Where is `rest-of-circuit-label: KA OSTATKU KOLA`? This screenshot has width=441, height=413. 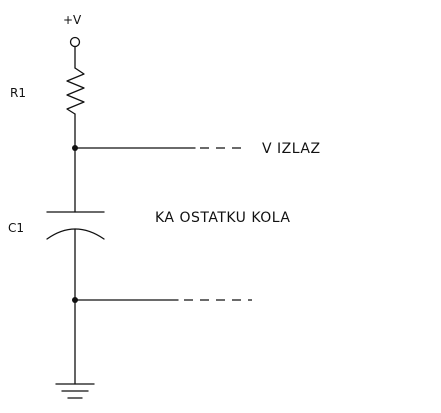 rest-of-circuit-label: KA OSTATKU KOLA is located at coordinates (223, 218).